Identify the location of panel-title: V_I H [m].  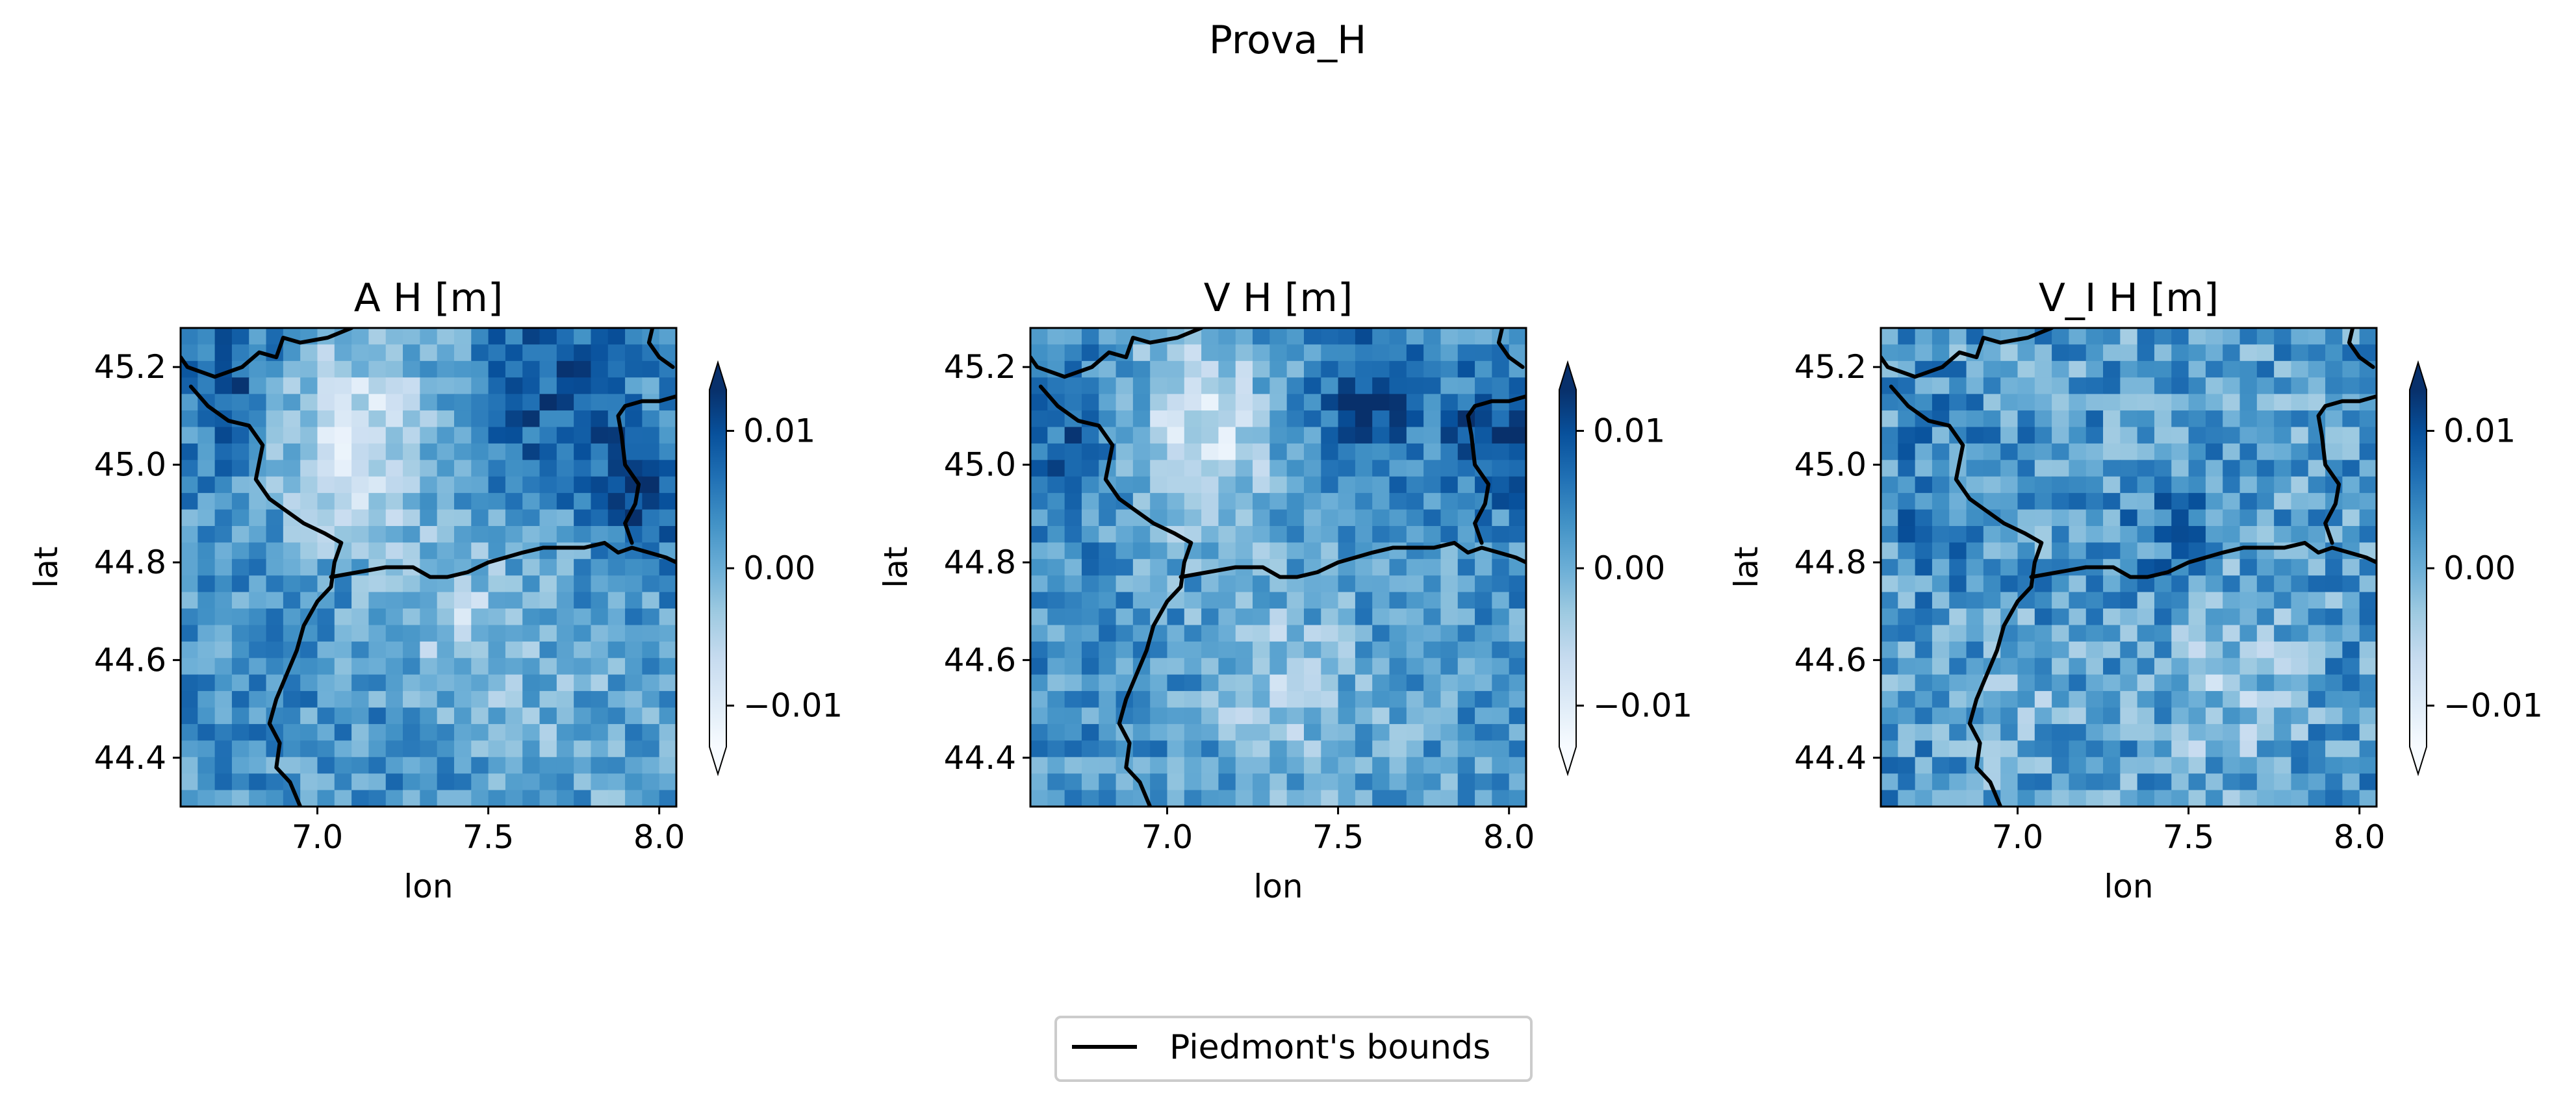
(2129, 298).